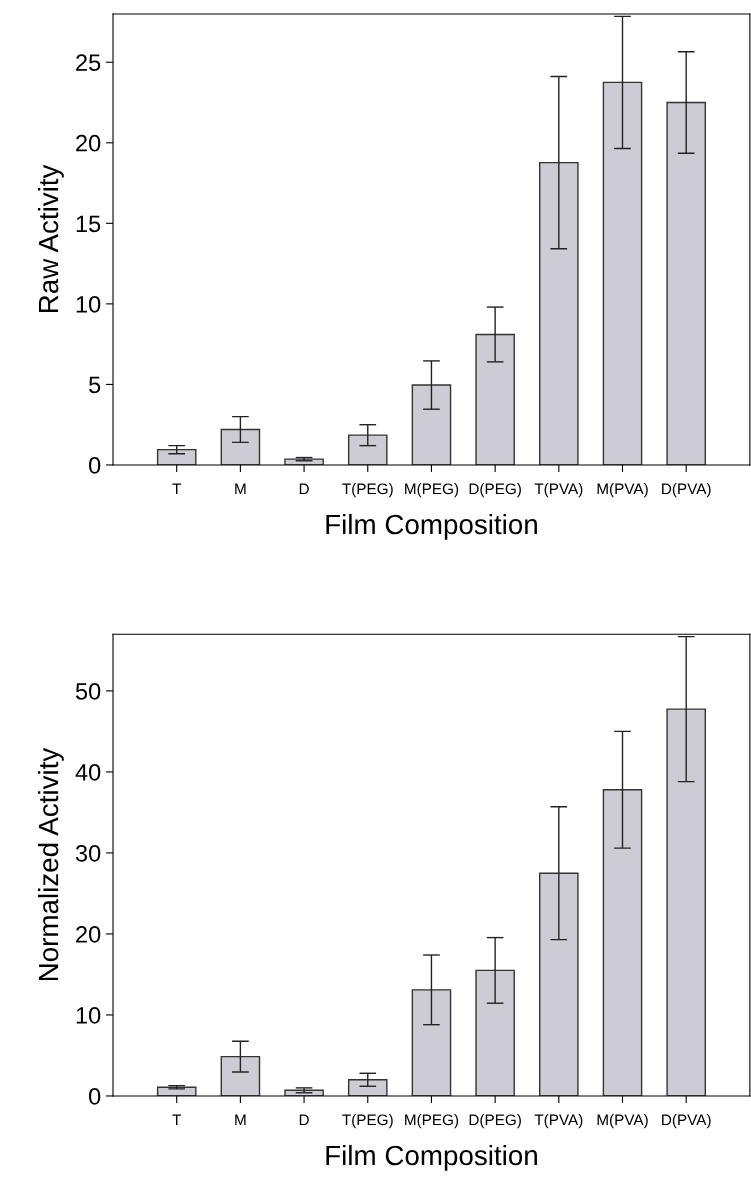  What do you see at coordinates (88, 772) in the screenshot?
I see `y-tick-label: 40` at bounding box center [88, 772].